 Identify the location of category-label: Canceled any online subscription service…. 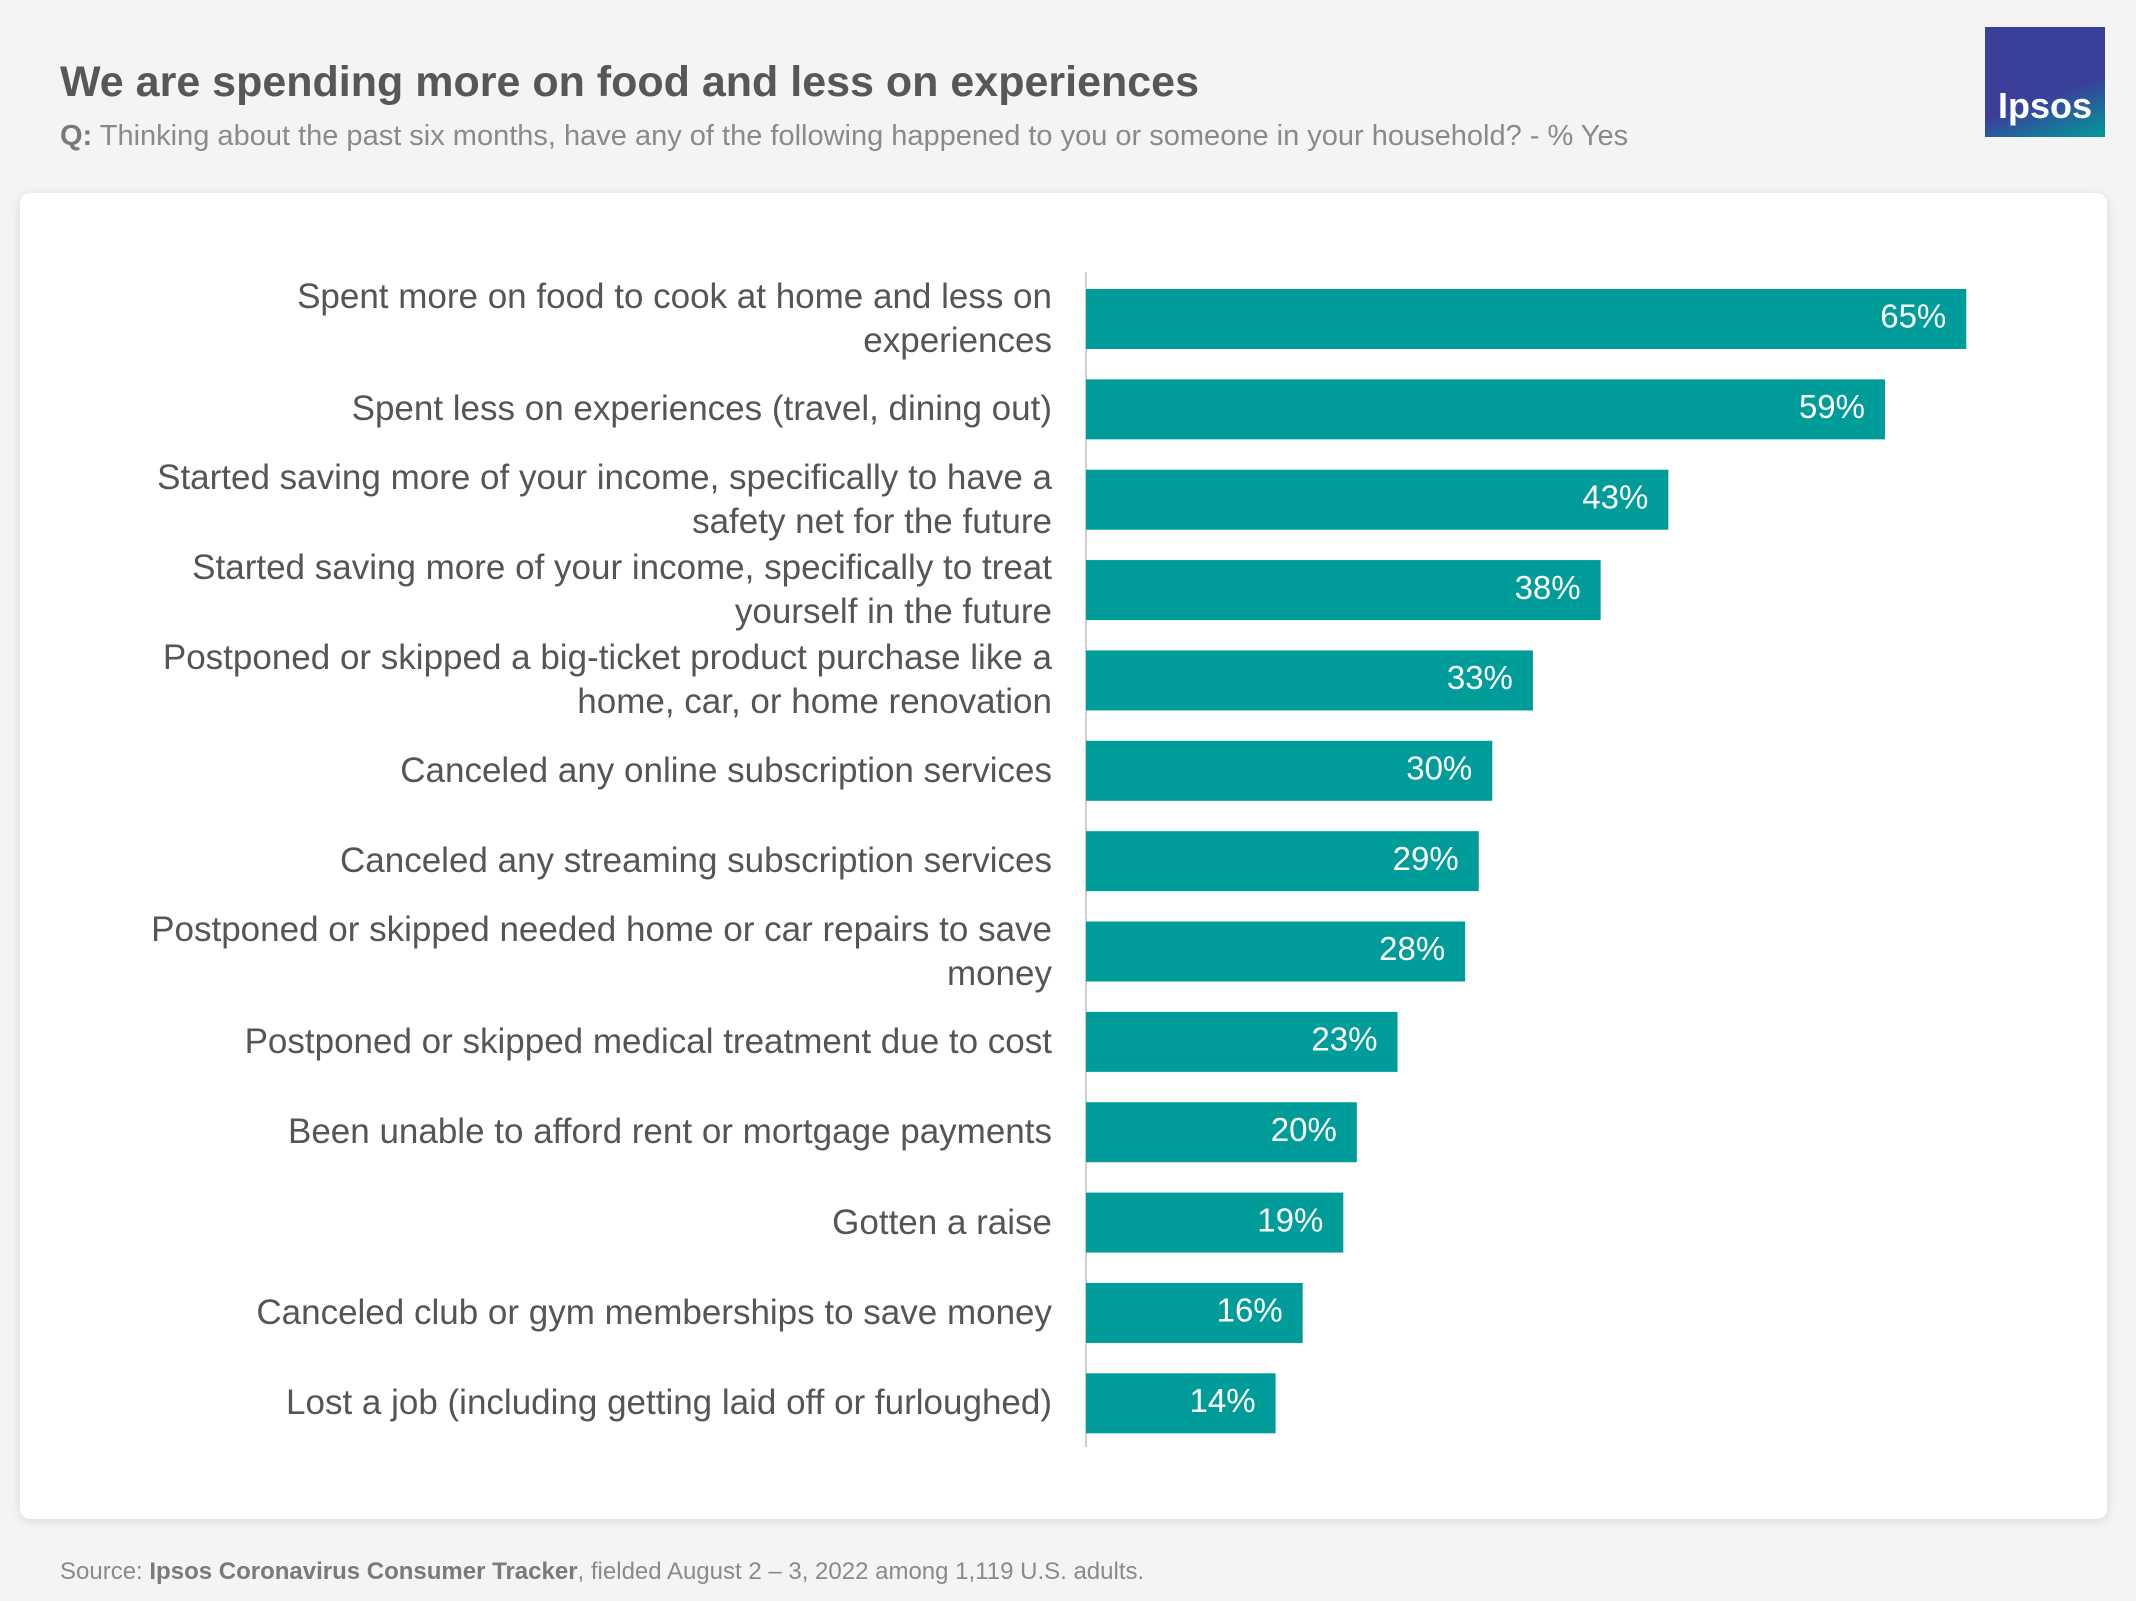
(726, 770).